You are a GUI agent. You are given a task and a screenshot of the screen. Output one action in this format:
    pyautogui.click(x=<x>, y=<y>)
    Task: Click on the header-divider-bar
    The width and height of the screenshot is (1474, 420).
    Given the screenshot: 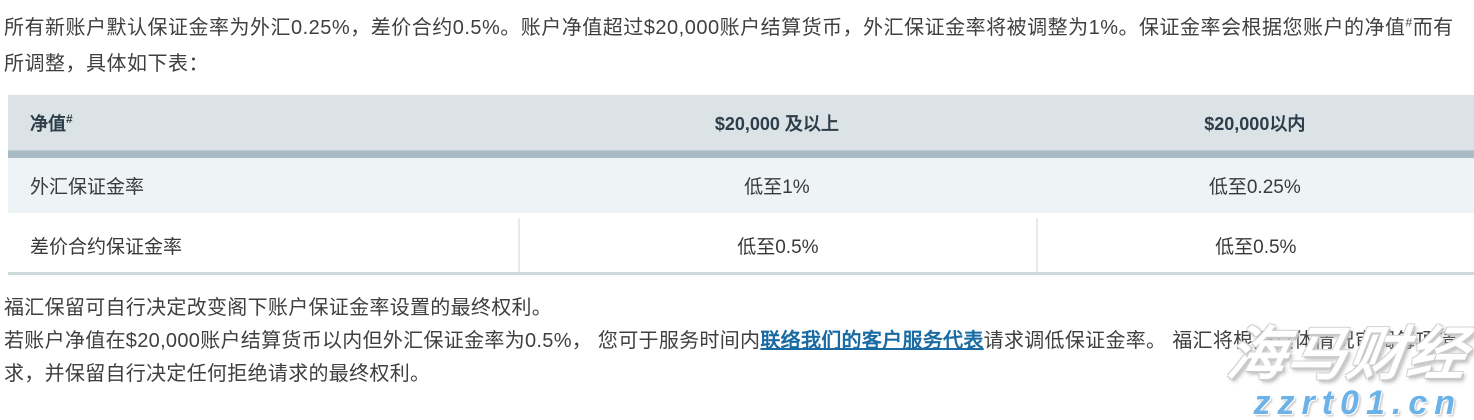 What is the action you would take?
    pyautogui.click(x=741, y=154)
    